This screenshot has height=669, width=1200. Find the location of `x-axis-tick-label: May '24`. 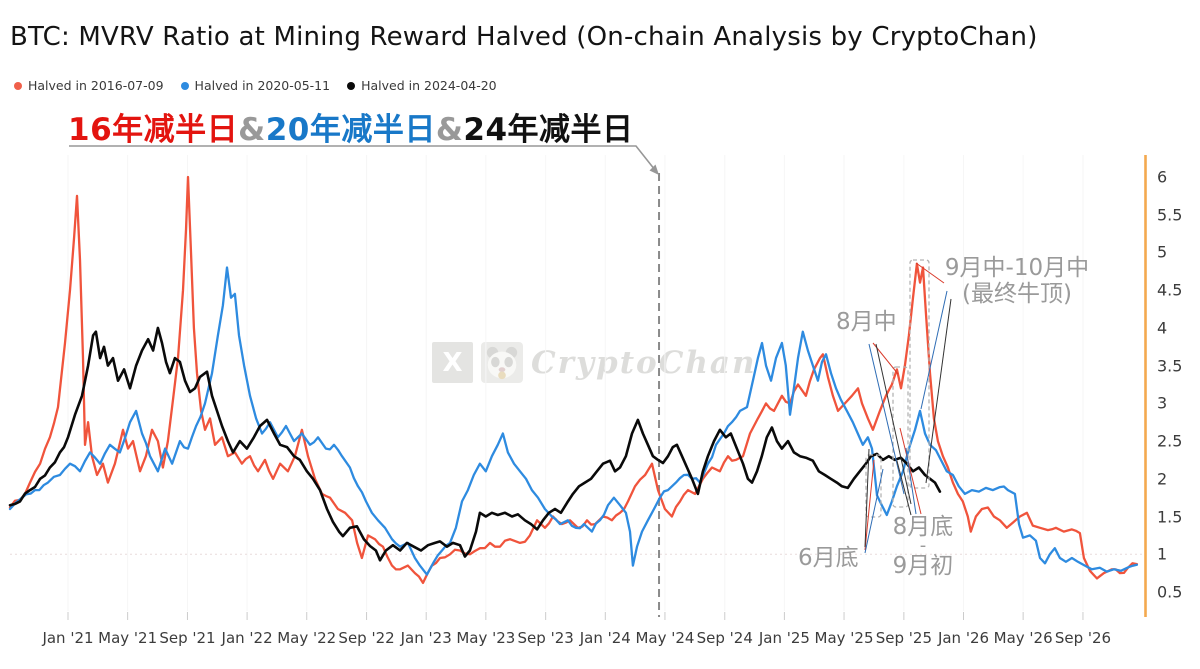

x-axis-tick-label: May '24 is located at coordinates (665, 638).